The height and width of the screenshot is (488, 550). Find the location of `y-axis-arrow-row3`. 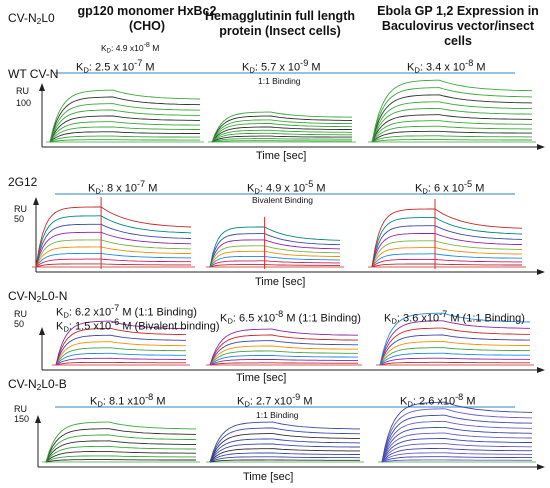

y-axis-arrow-row3 is located at coordinates (42, 331).